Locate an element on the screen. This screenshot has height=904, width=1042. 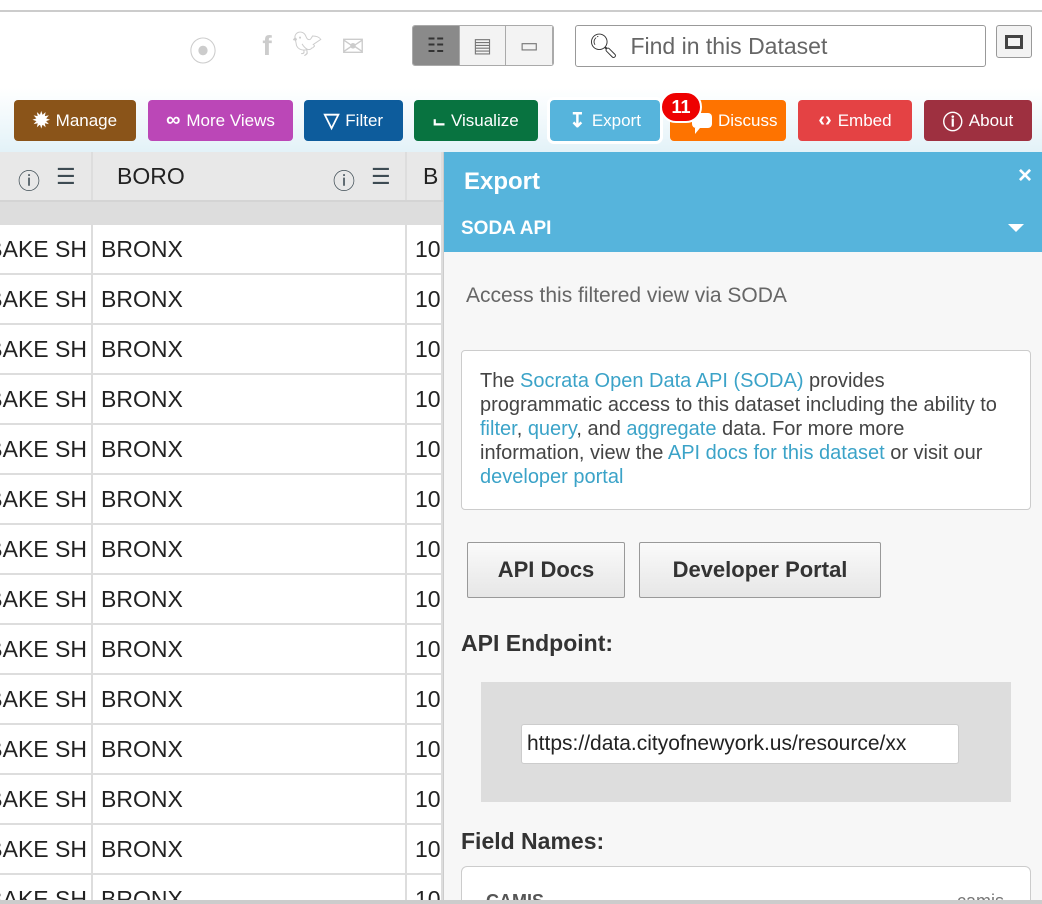
aggregate-link: aggregate is located at coordinates (671, 429).